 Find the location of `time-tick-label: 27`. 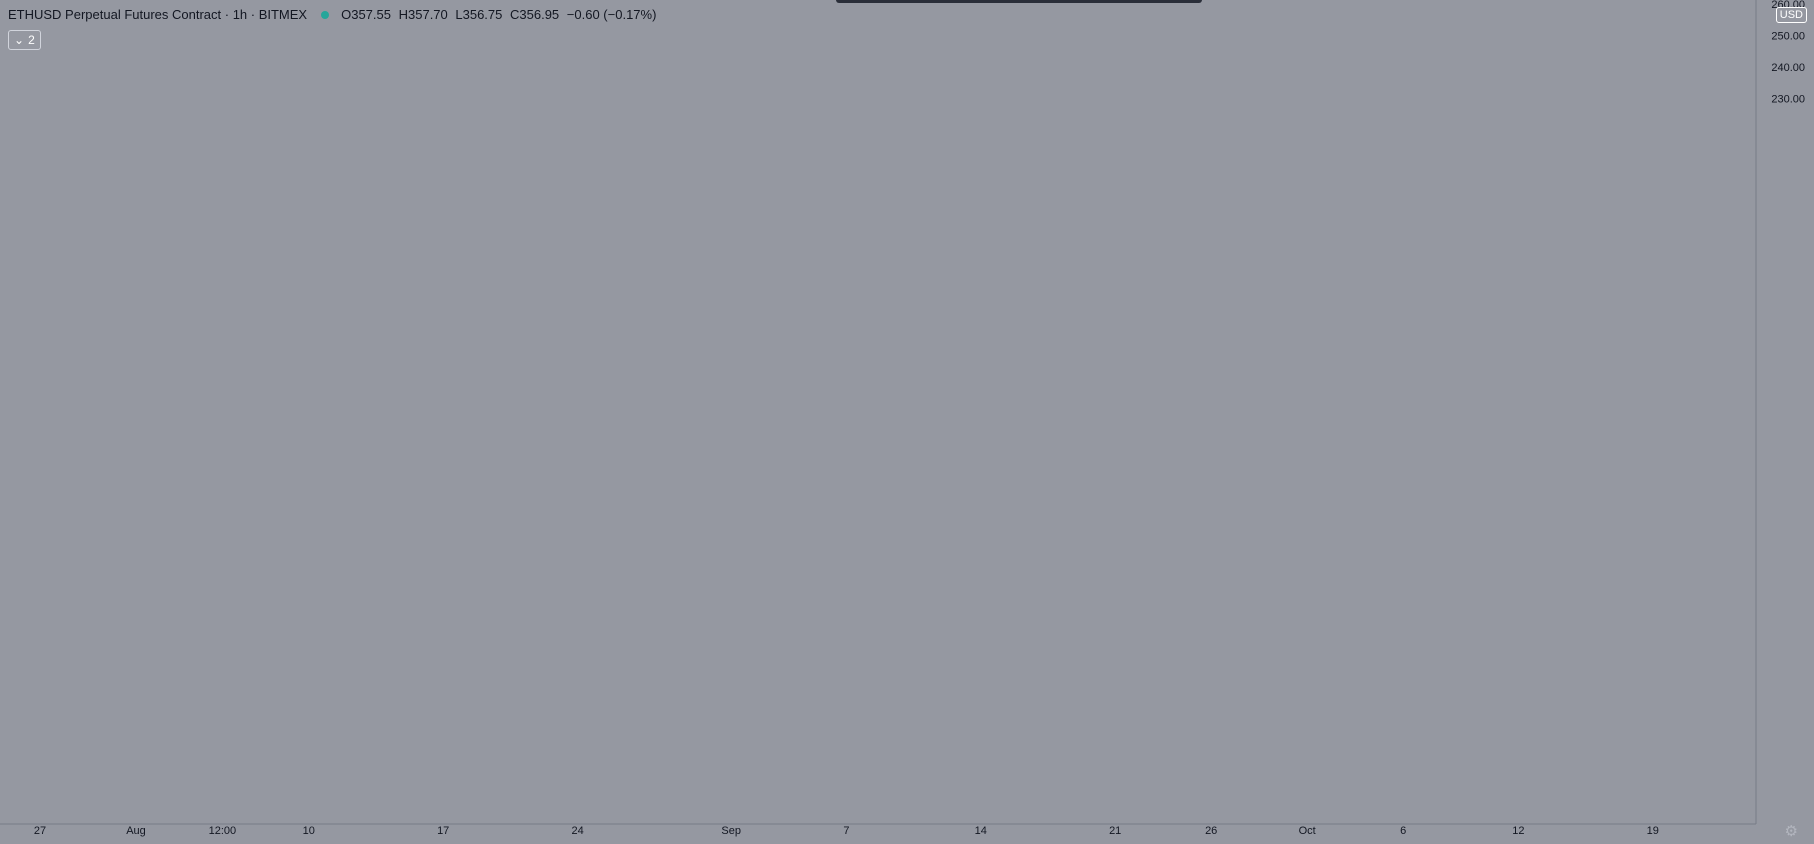

time-tick-label: 27 is located at coordinates (40, 831).